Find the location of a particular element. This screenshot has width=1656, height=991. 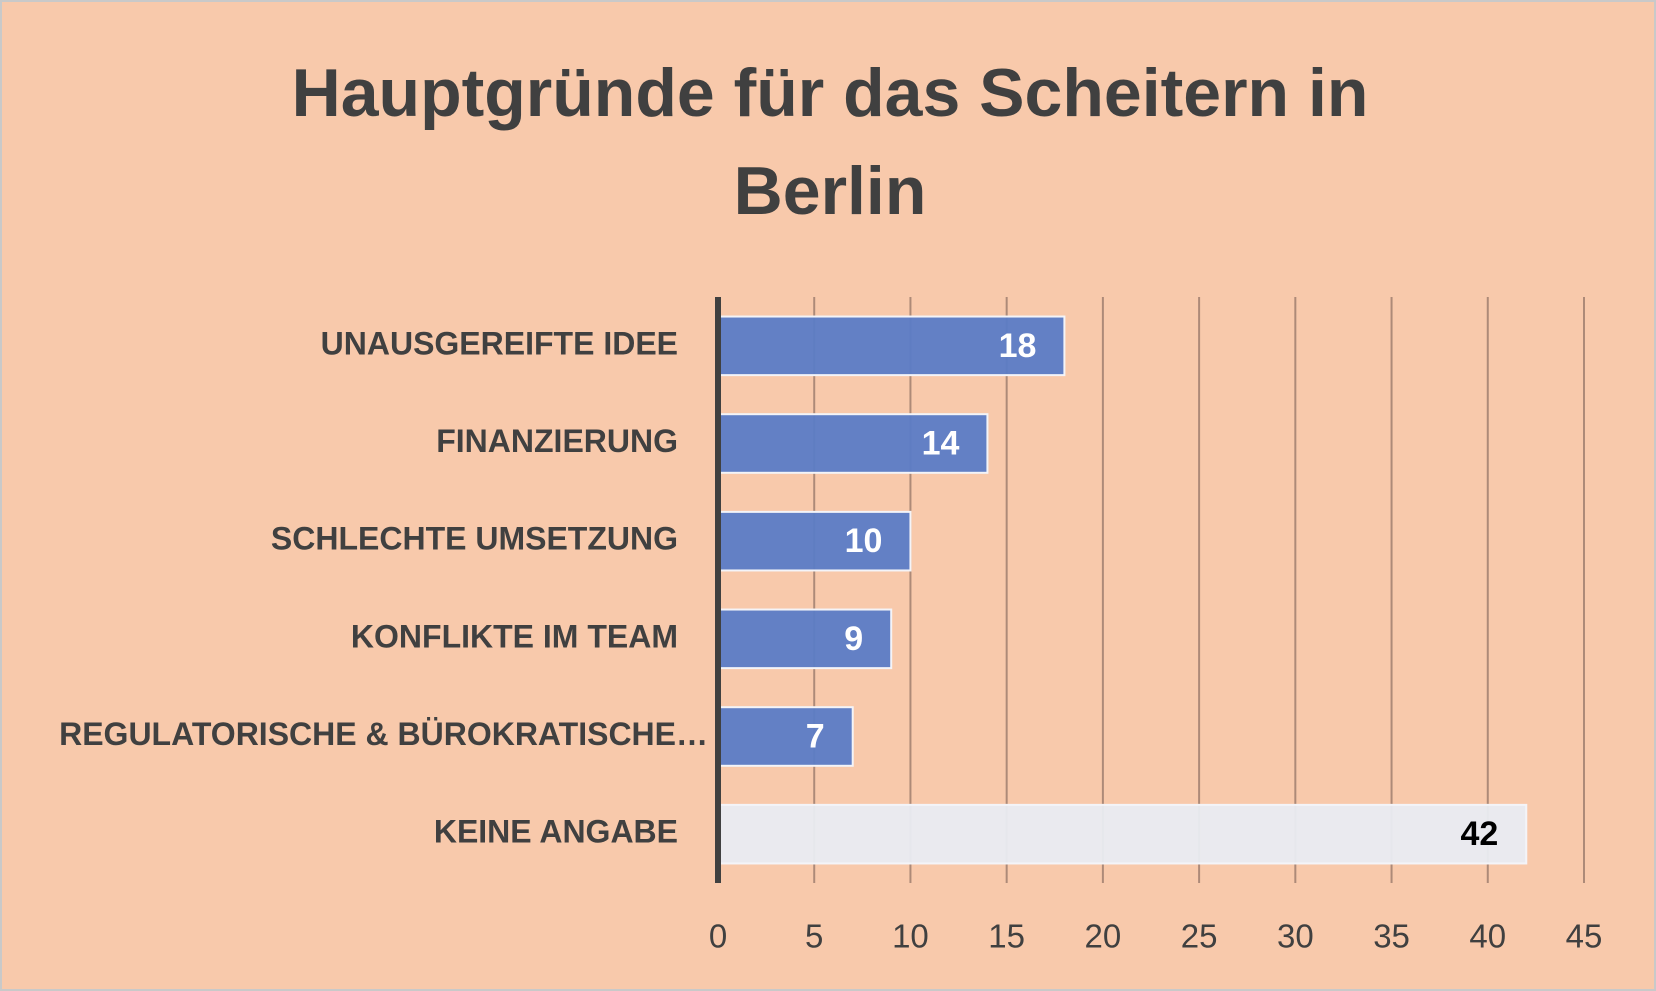

y-tick-label: UNAUSGEREIFTE IDEE is located at coordinates (499, 343).